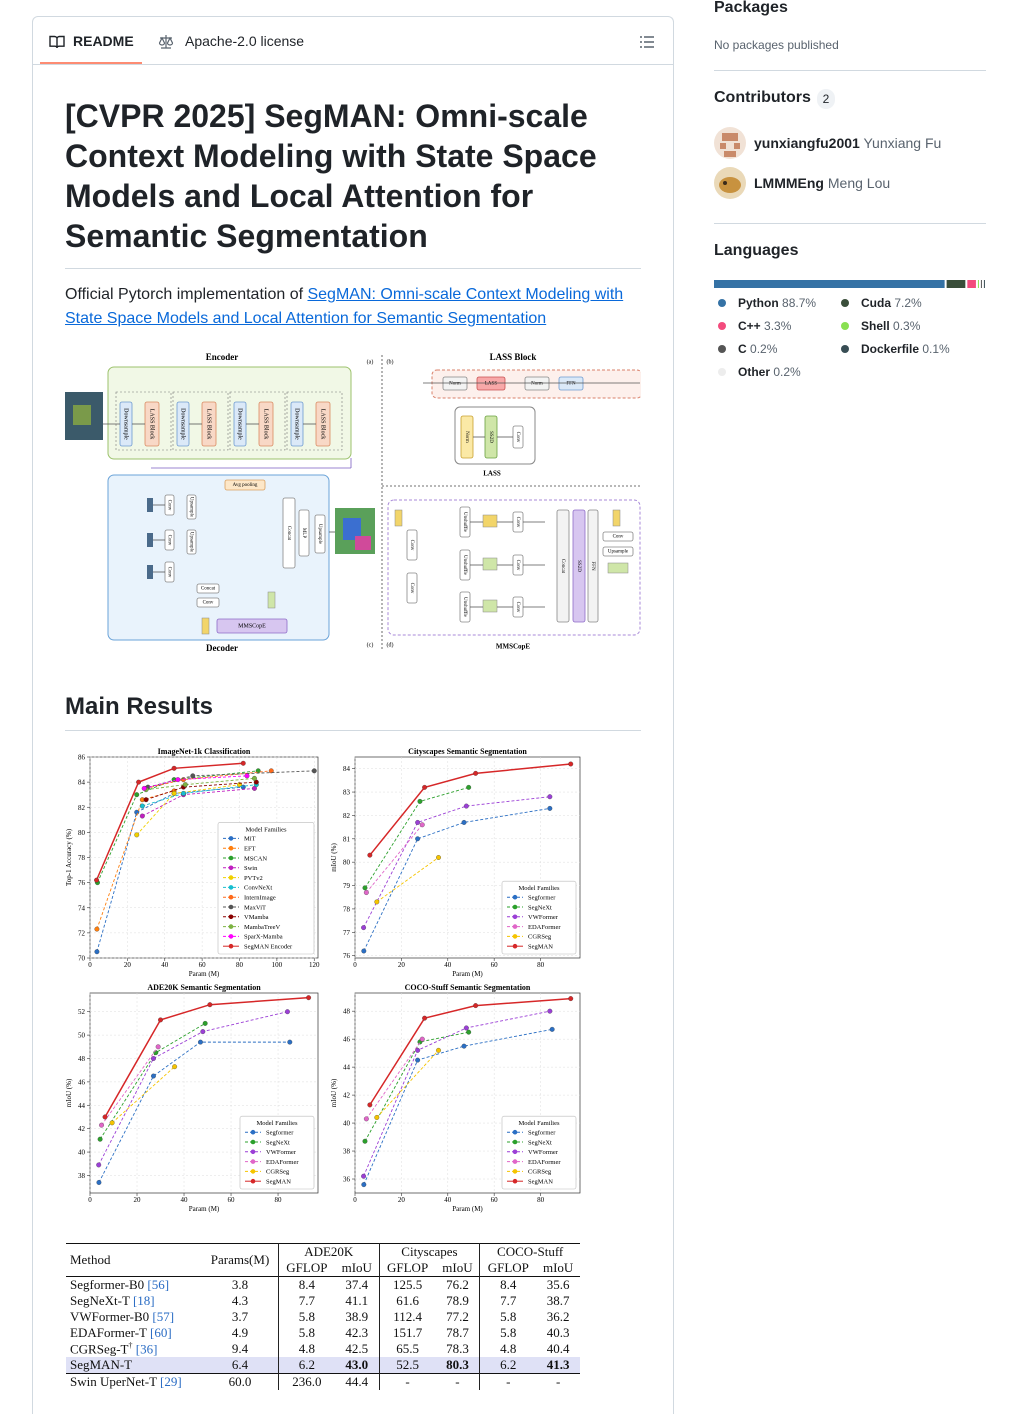 This screenshot has height=1414, width=1018. I want to click on language-item: Cuda 7.2%, so click(881, 303).